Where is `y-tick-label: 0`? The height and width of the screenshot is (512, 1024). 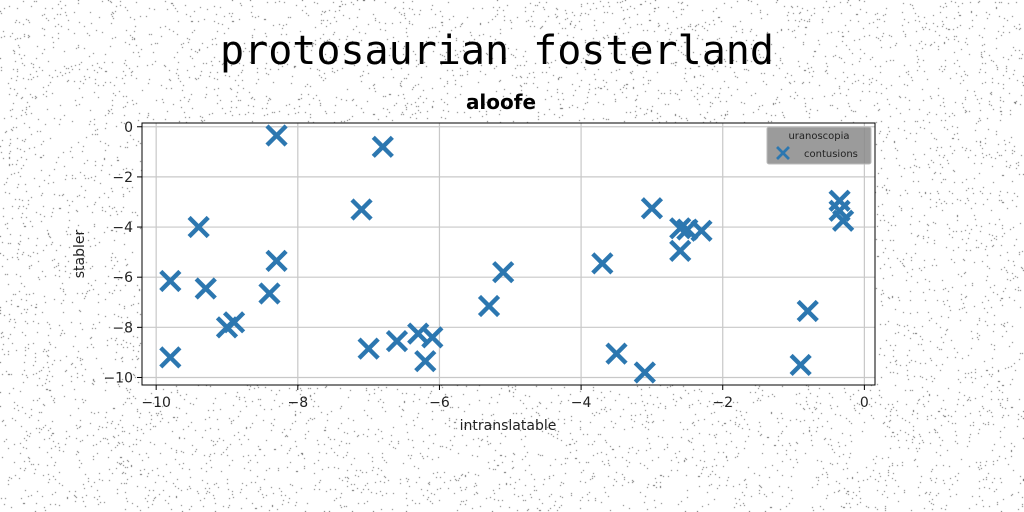 y-tick-label: 0 is located at coordinates (128, 128).